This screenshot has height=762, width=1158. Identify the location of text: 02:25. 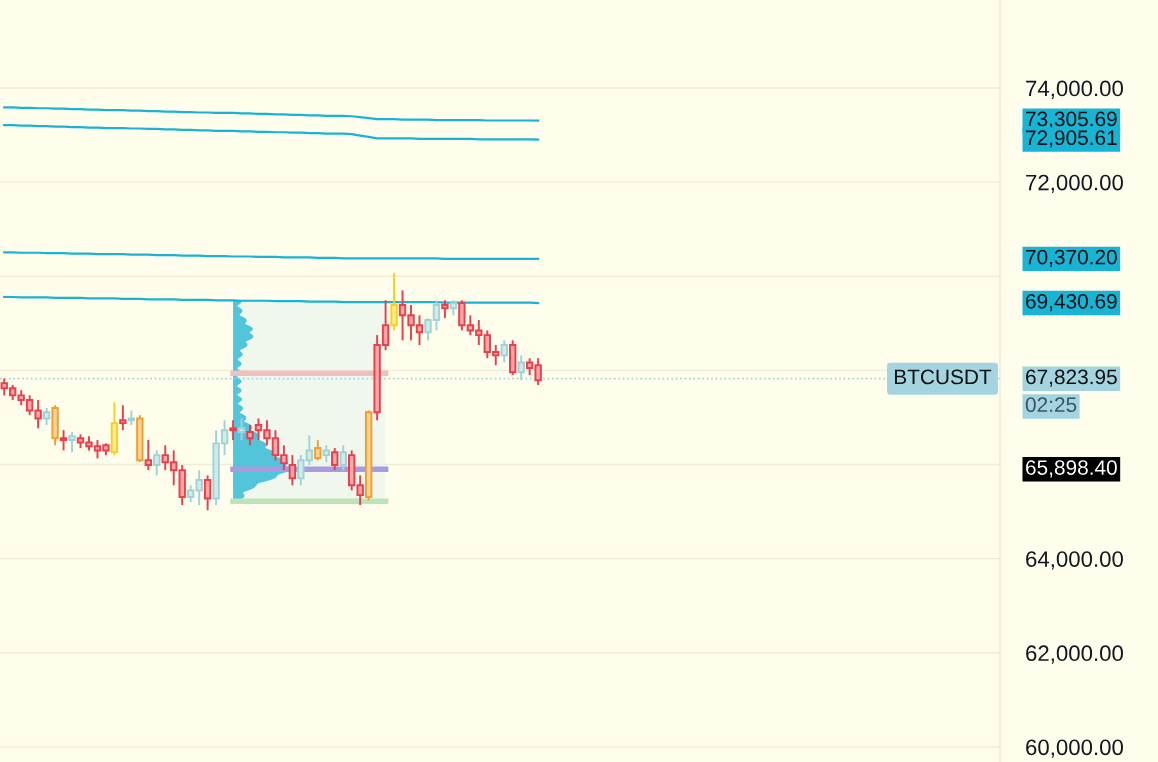
(1051, 405).